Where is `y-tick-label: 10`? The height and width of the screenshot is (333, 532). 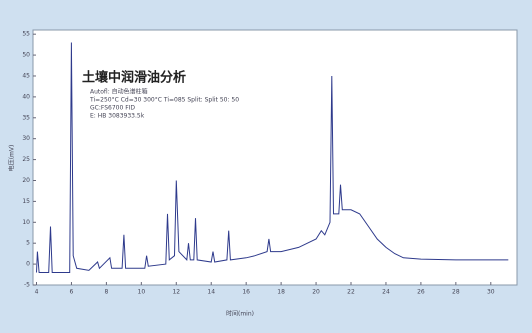
y-tick-label: 10 is located at coordinates (26, 222).